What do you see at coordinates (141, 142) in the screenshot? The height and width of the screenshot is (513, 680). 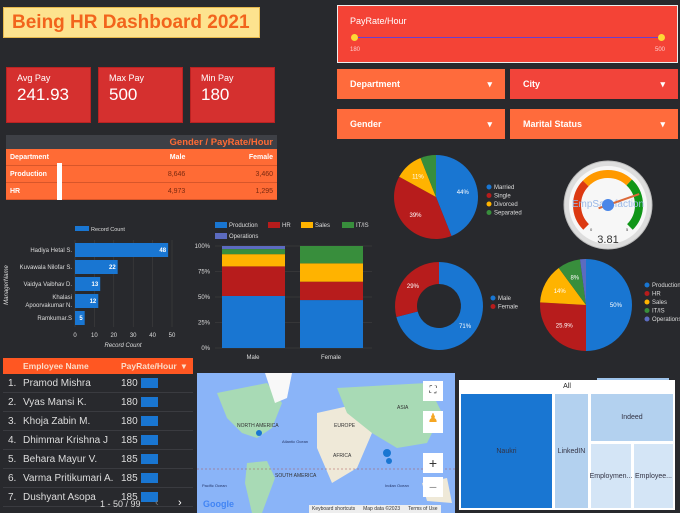 I see `table-title: Gender / PayRate/Hour` at bounding box center [141, 142].